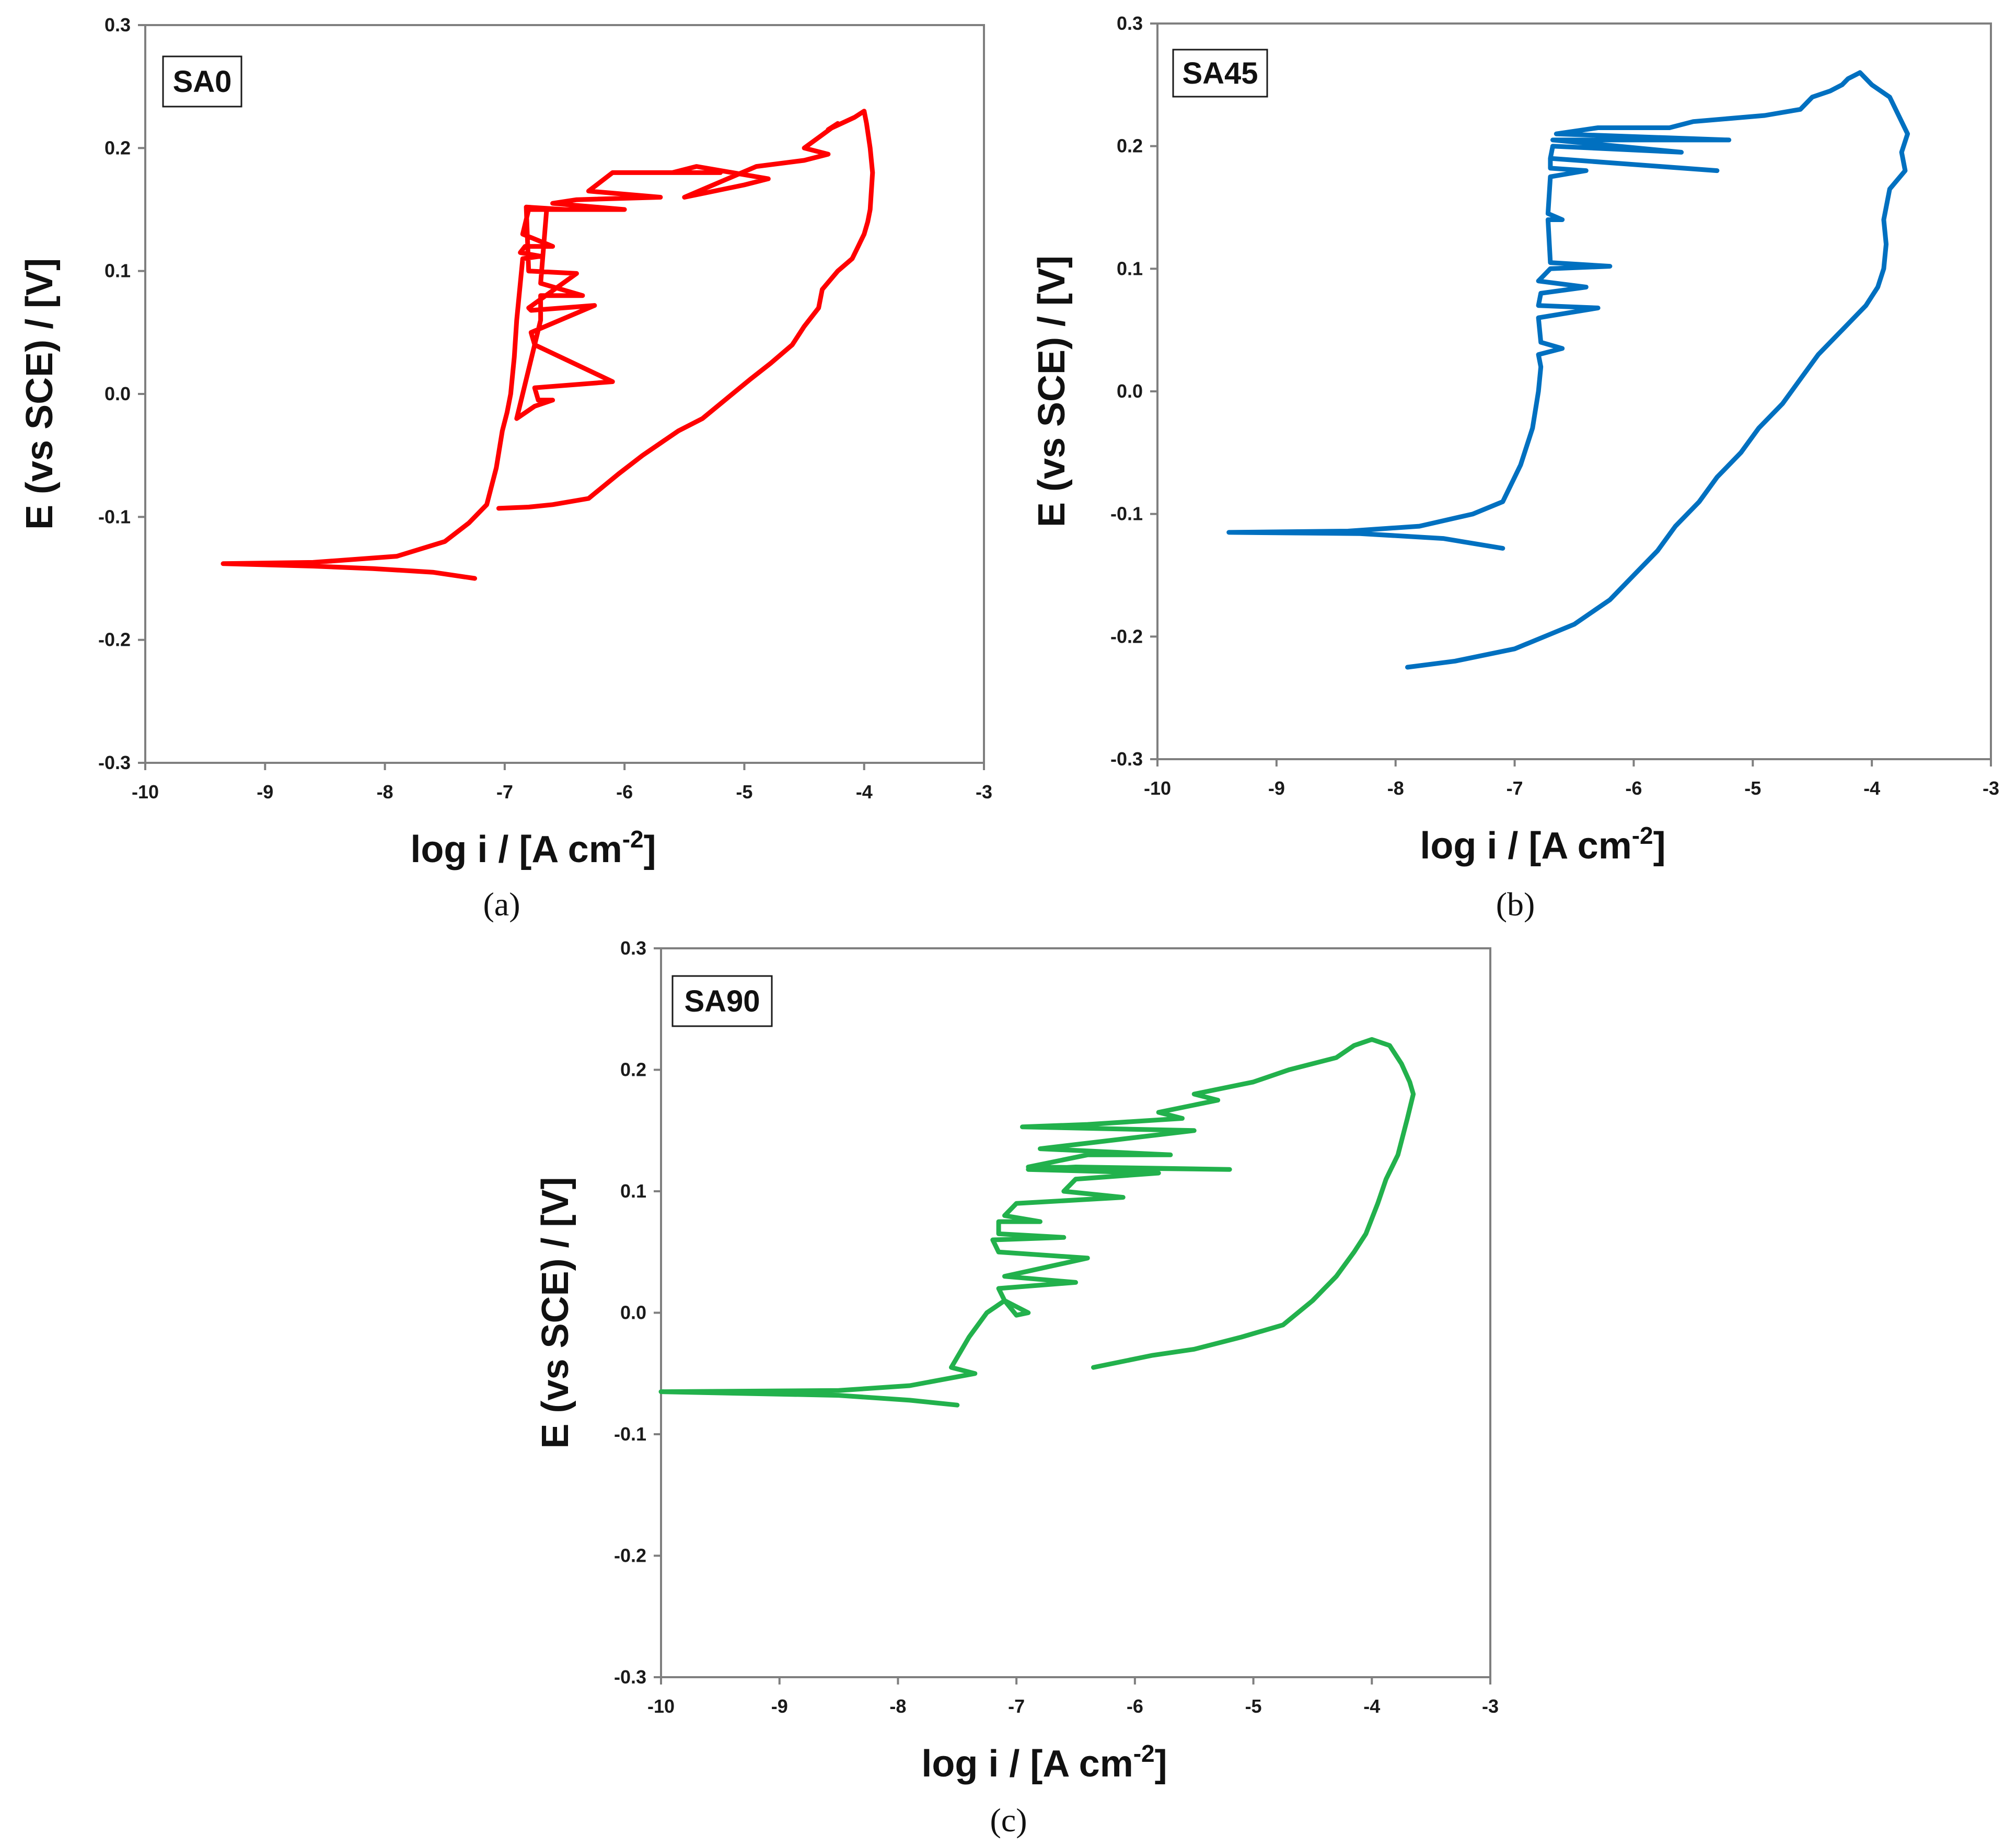 The image size is (2016, 1847). I want to click on panel-caption: (c), so click(1009, 1820).